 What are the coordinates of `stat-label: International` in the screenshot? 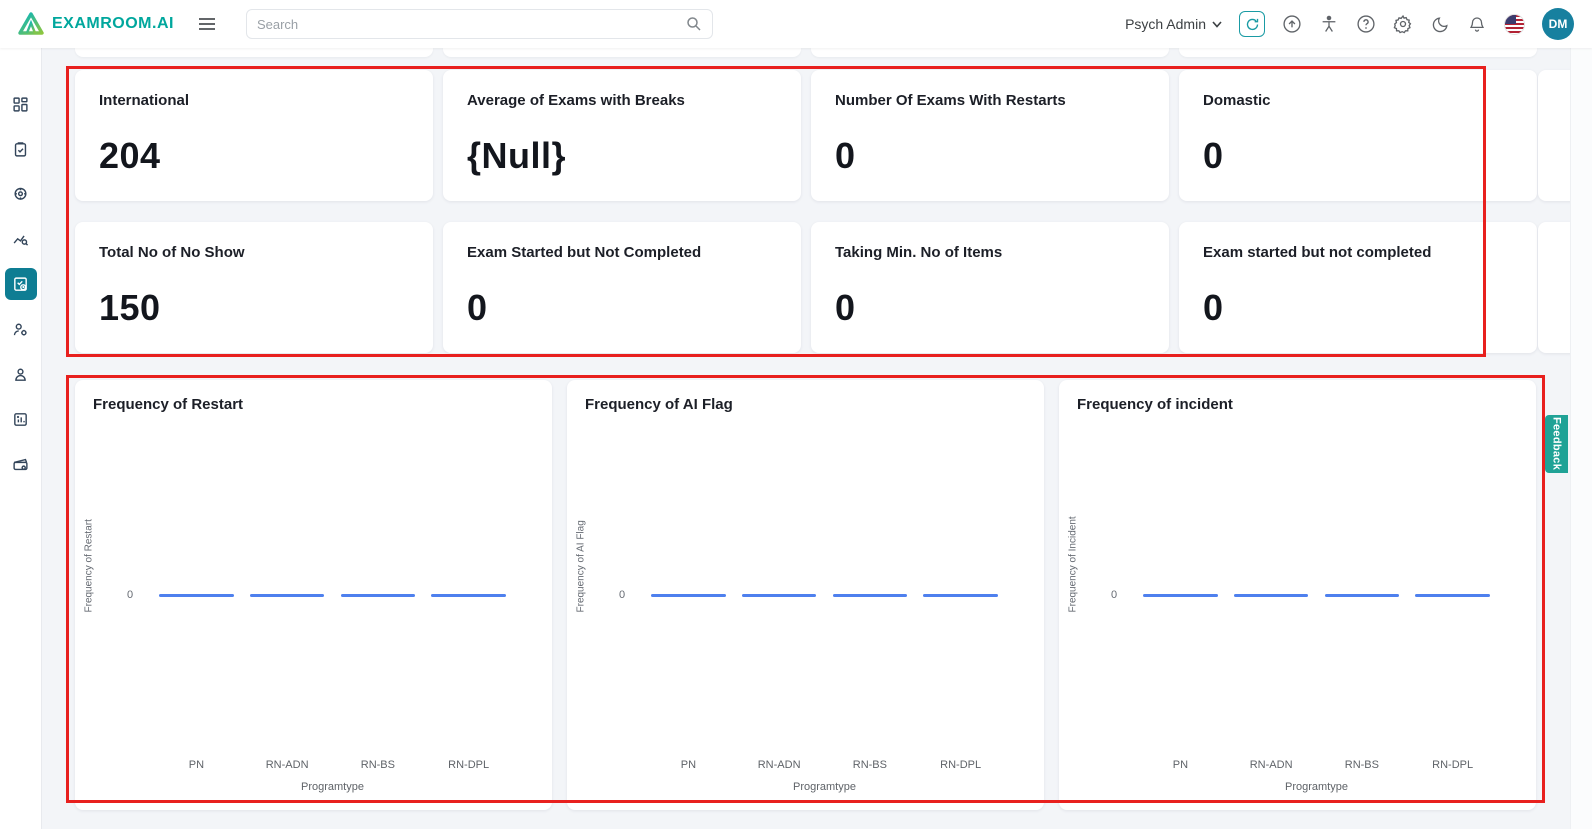 It's located at (144, 100).